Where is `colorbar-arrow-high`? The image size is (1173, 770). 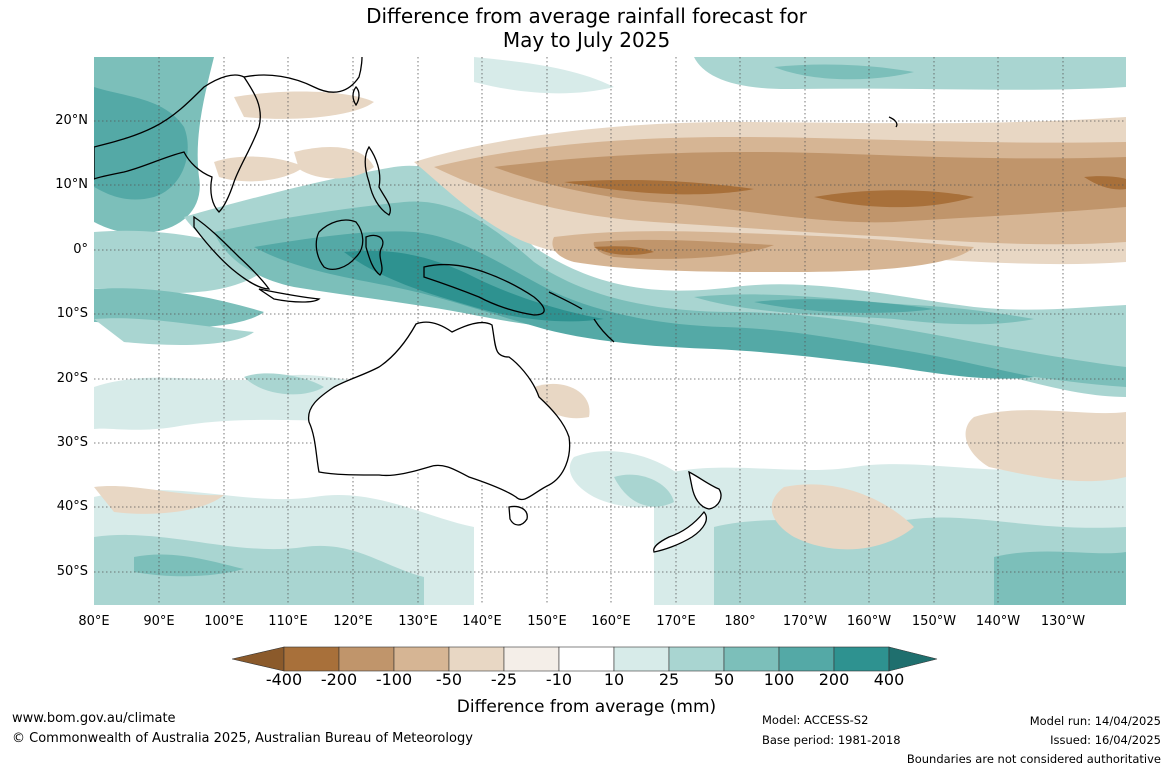
colorbar-arrow-high is located at coordinates (913, 659).